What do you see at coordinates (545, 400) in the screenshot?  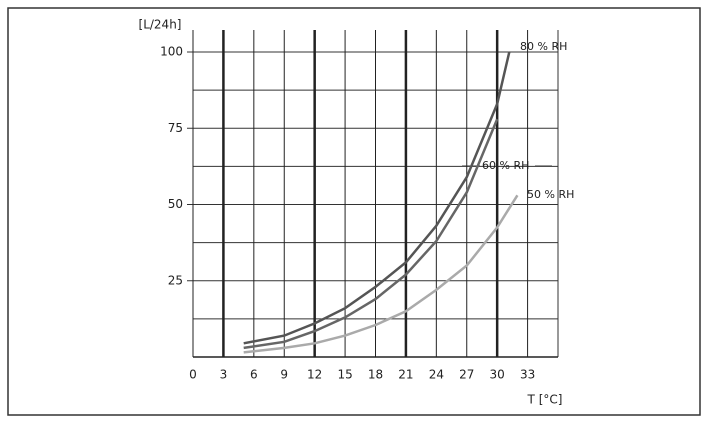 I see `x-axis-label: T [°C]` at bounding box center [545, 400].